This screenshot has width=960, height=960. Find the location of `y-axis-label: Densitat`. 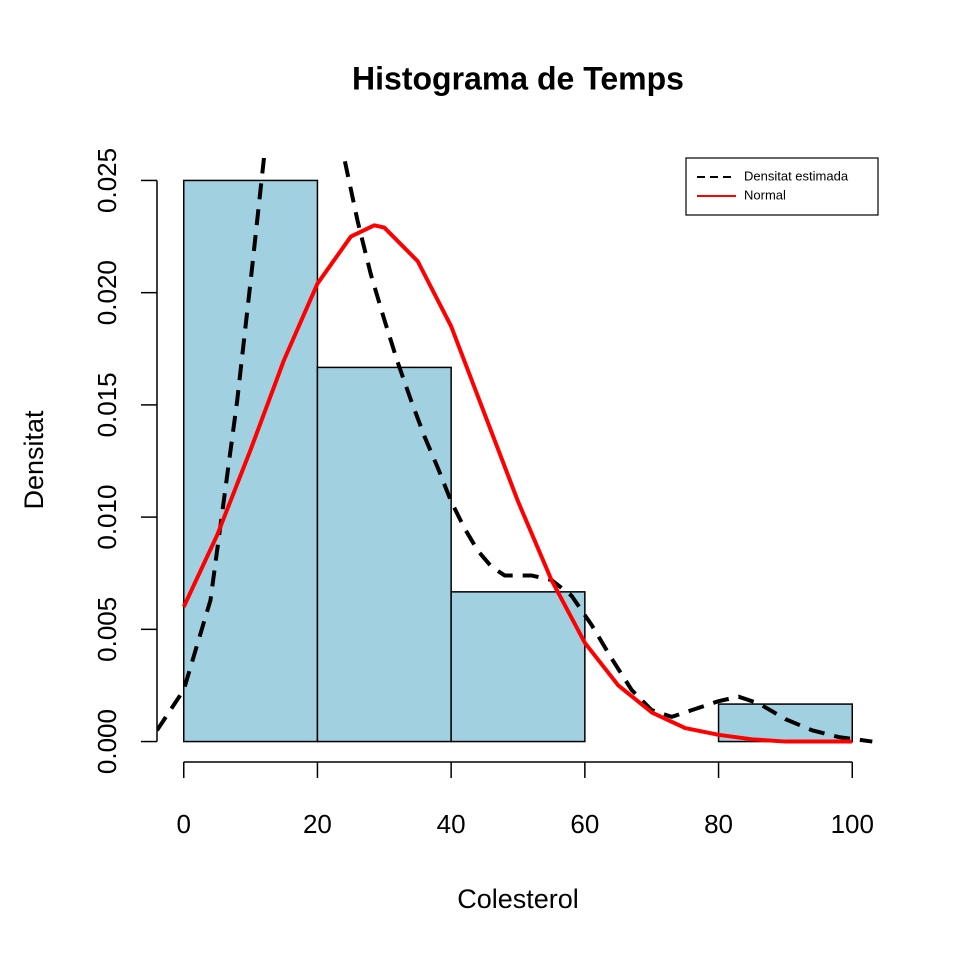

y-axis-label: Densitat is located at coordinates (34, 460).